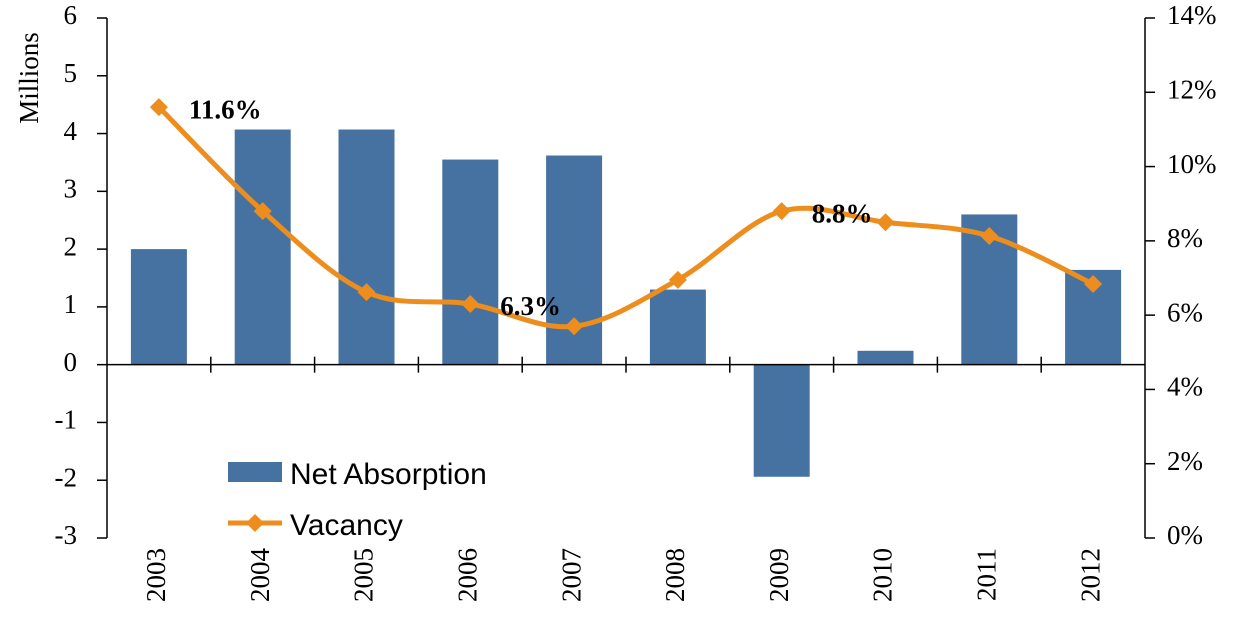 The height and width of the screenshot is (620, 1249). What do you see at coordinates (1185, 461) in the screenshot?
I see `y2-tick-label: 2%` at bounding box center [1185, 461].